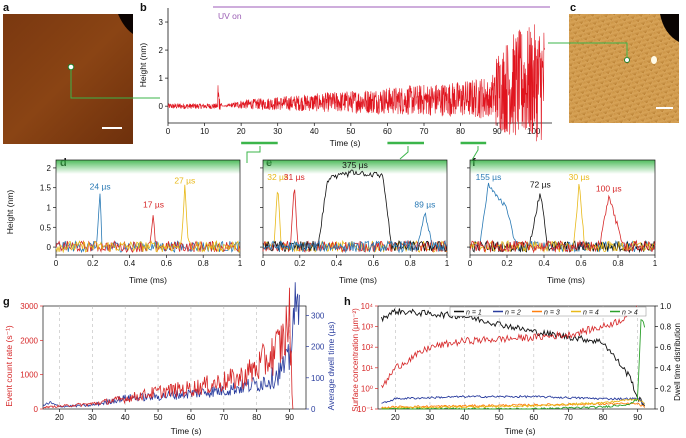 This screenshot has height=438, width=686. What do you see at coordinates (630, 313) in the screenshot?
I see `panel-h-legend-label: n > 4` at bounding box center [630, 313].